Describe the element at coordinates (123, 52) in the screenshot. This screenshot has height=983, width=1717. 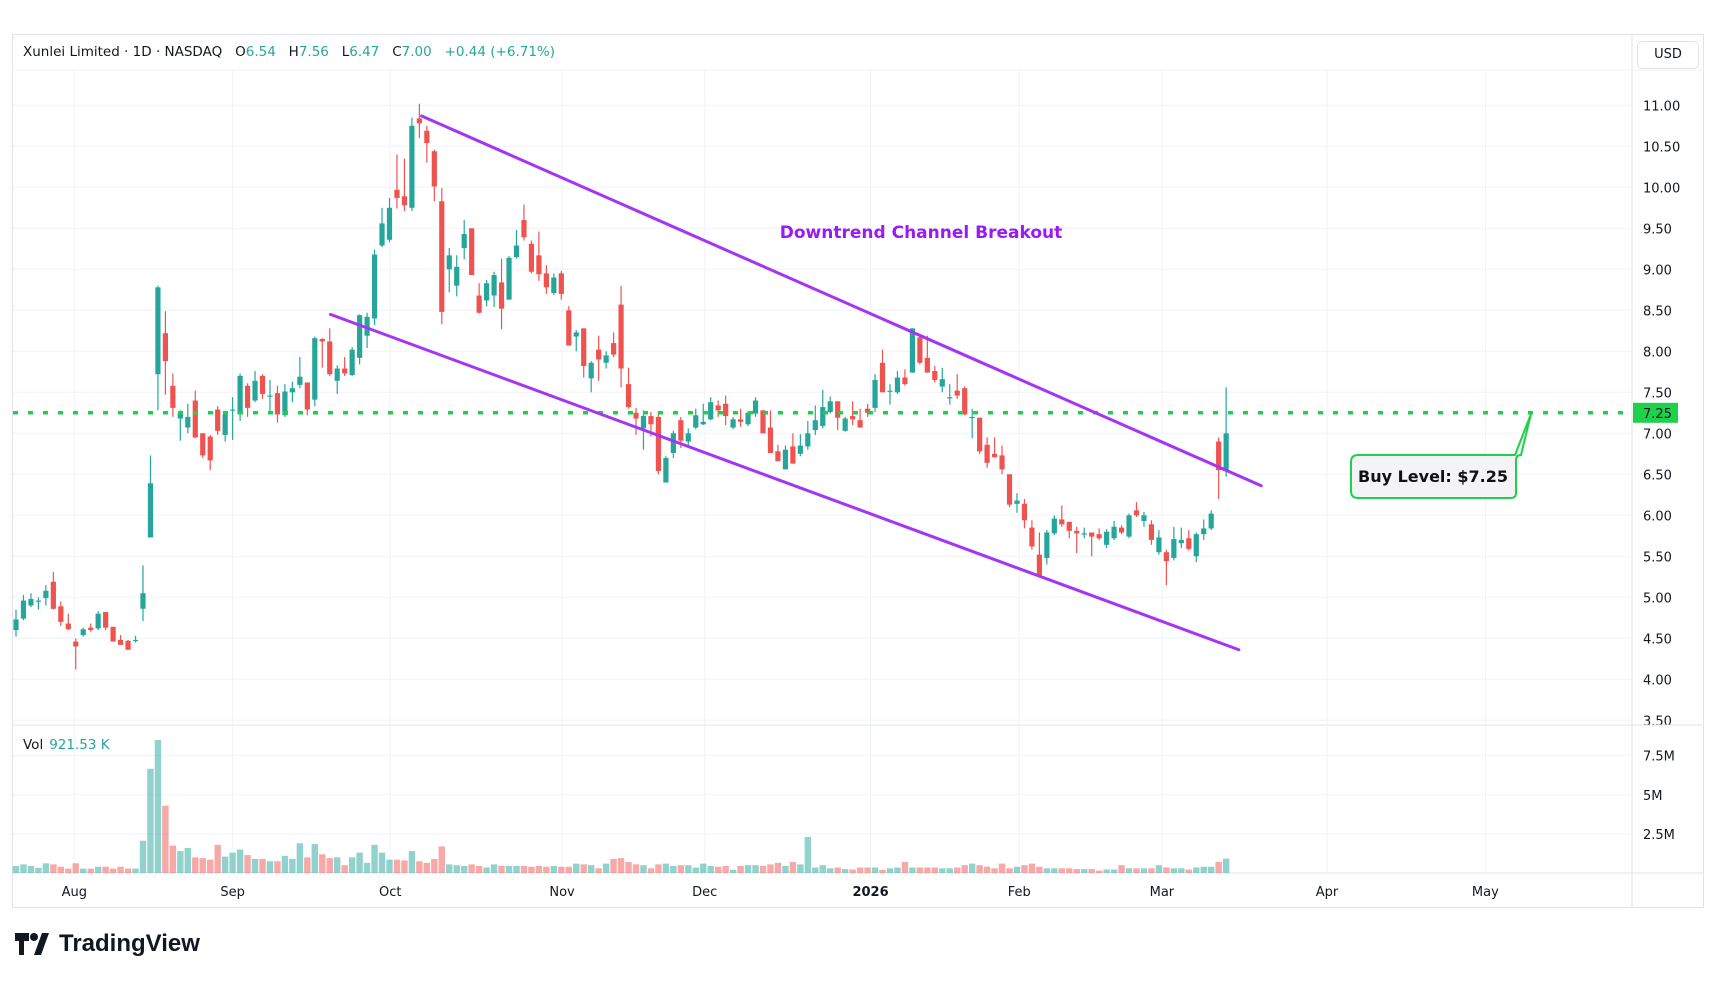
I see `symbol-title: Xunlei Limited · 1D · NASDAQ` at that location.